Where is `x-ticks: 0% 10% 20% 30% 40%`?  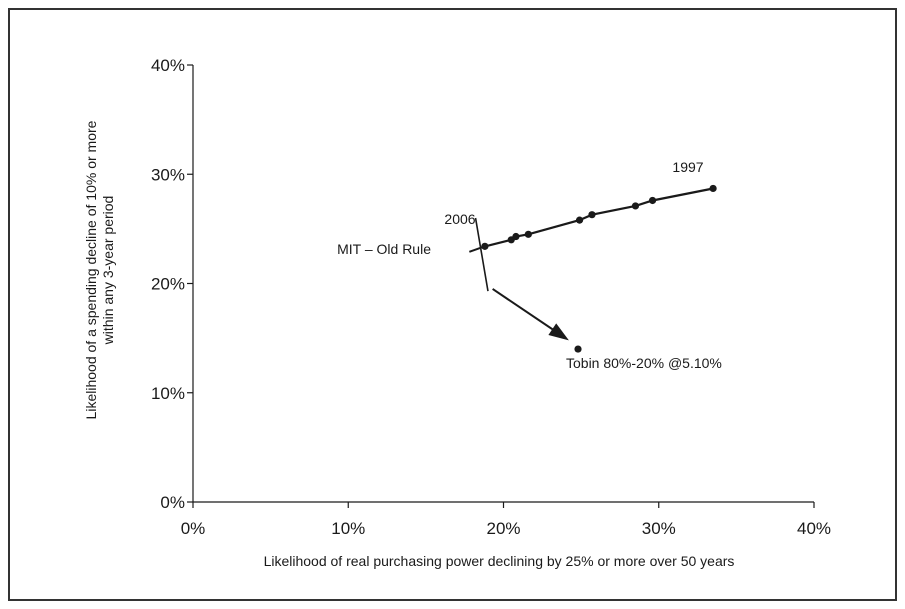 x-ticks: 0% 10% 20% 30% 40% is located at coordinates (506, 520).